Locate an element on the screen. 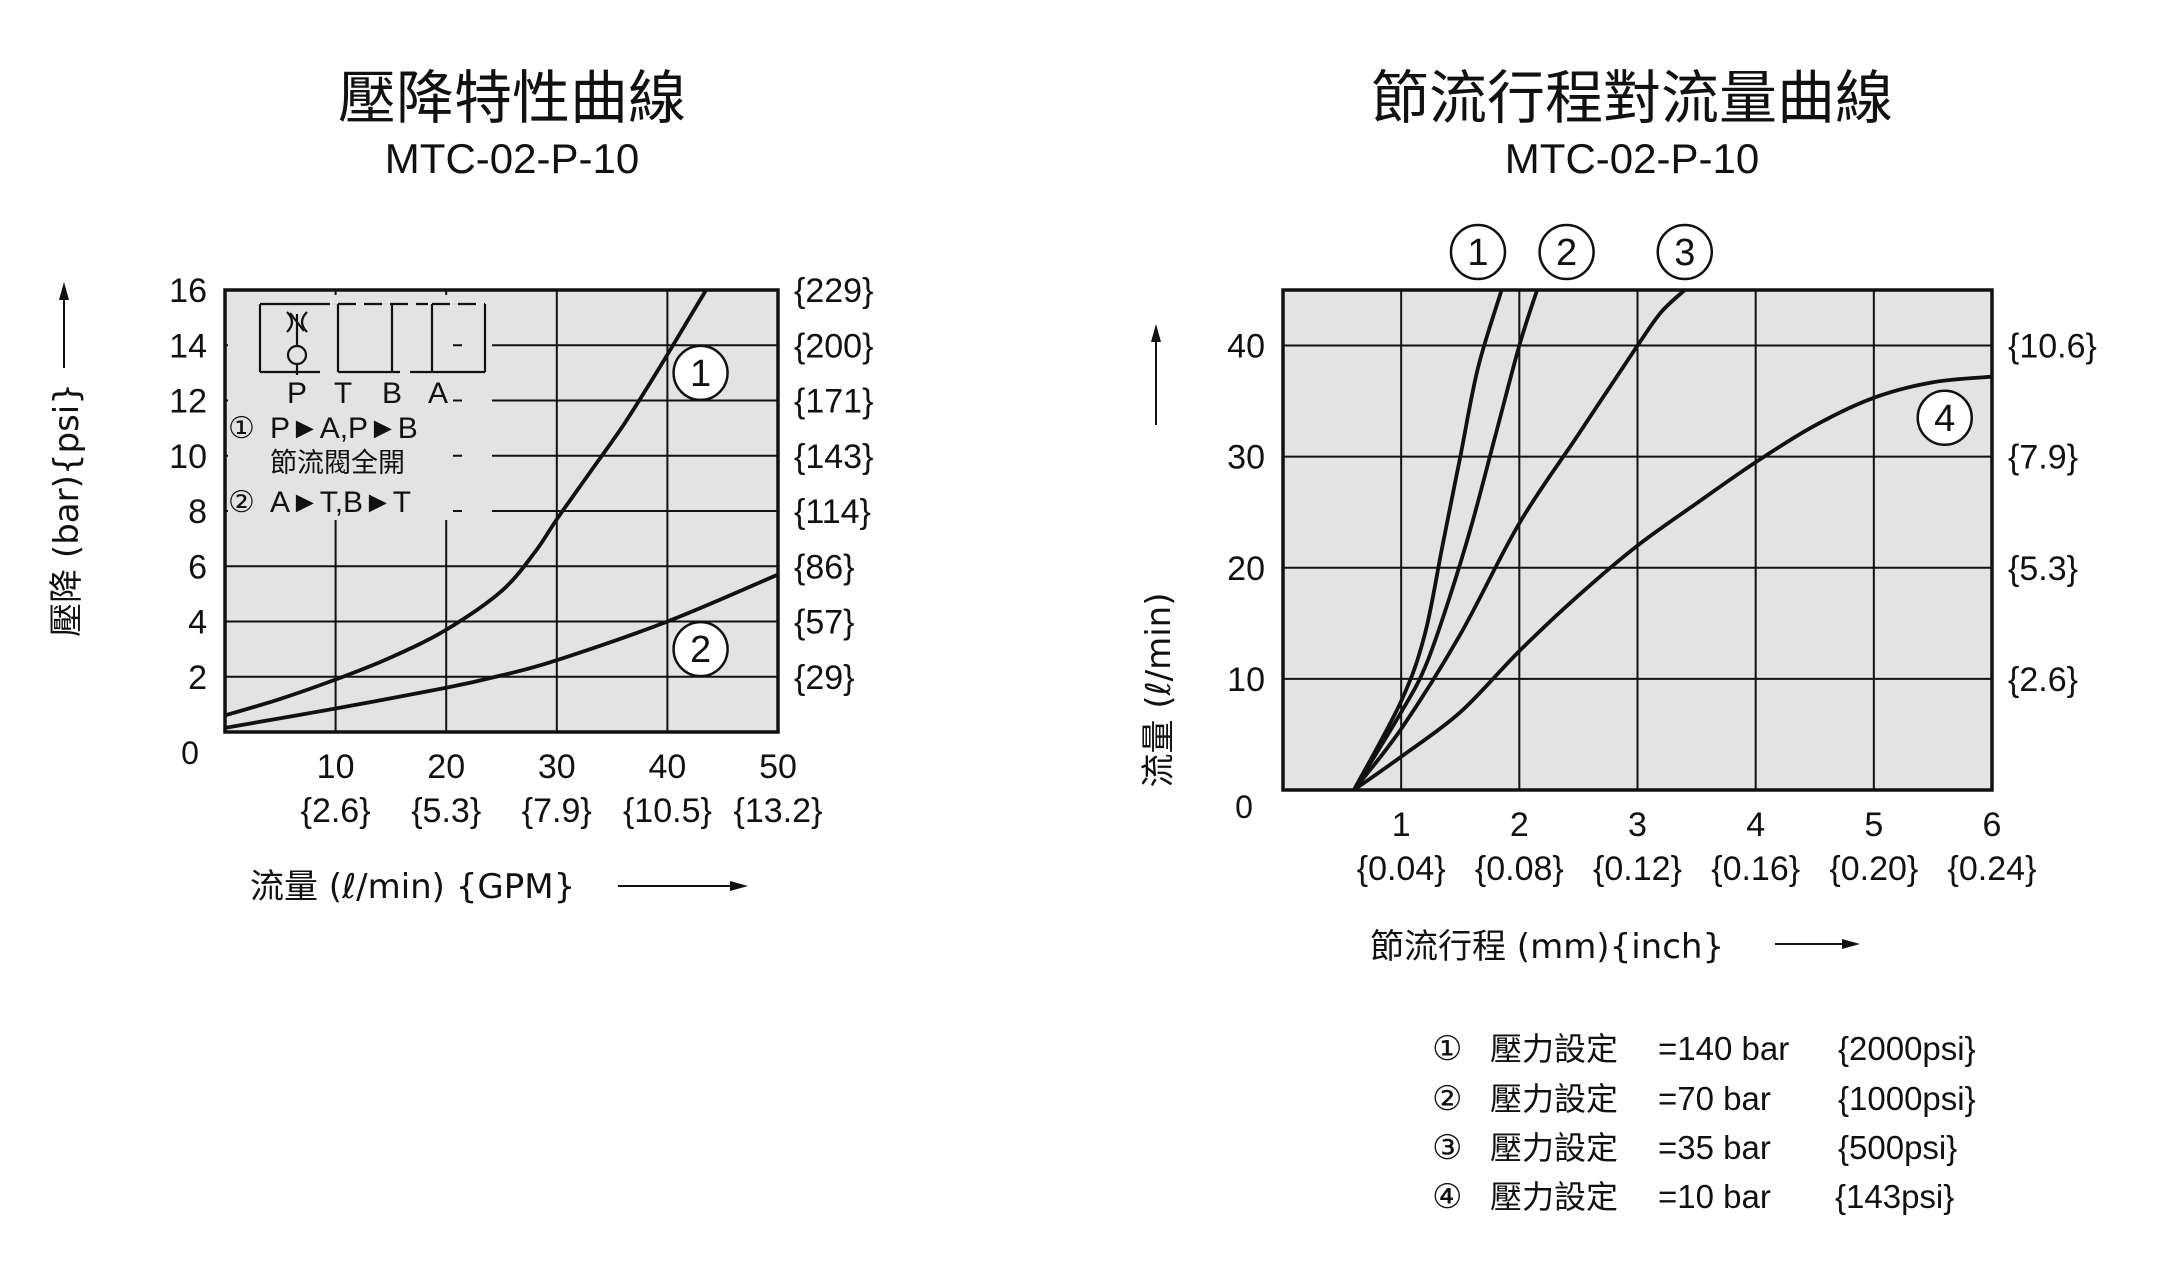  chart1-y-tick-label: 2 is located at coordinates (197, 678).